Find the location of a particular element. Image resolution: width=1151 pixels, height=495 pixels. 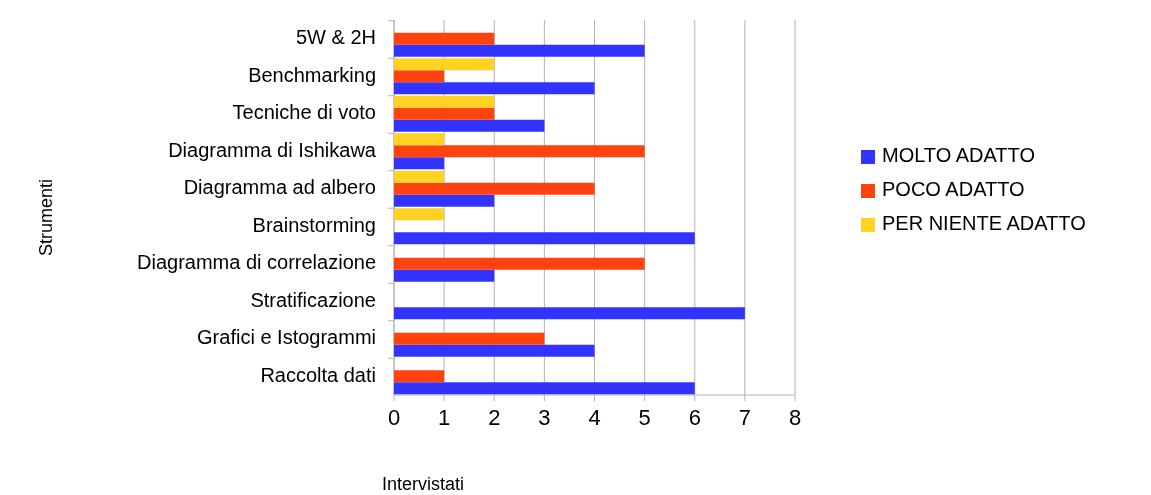

x-tick-label: 1 is located at coordinates (444, 417).